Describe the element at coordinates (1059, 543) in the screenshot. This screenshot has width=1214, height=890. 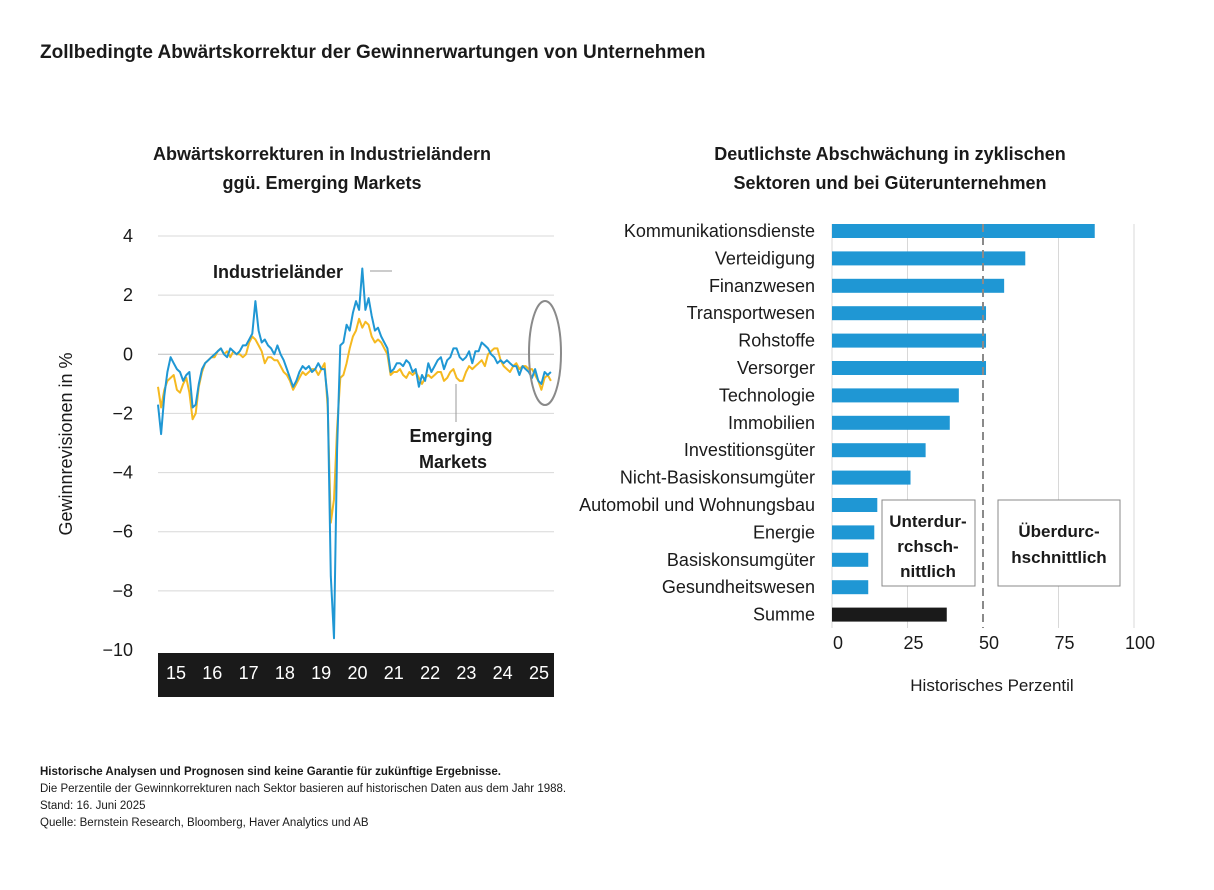
I see `above-average-box: Überdurc- hschnittlich` at that location.